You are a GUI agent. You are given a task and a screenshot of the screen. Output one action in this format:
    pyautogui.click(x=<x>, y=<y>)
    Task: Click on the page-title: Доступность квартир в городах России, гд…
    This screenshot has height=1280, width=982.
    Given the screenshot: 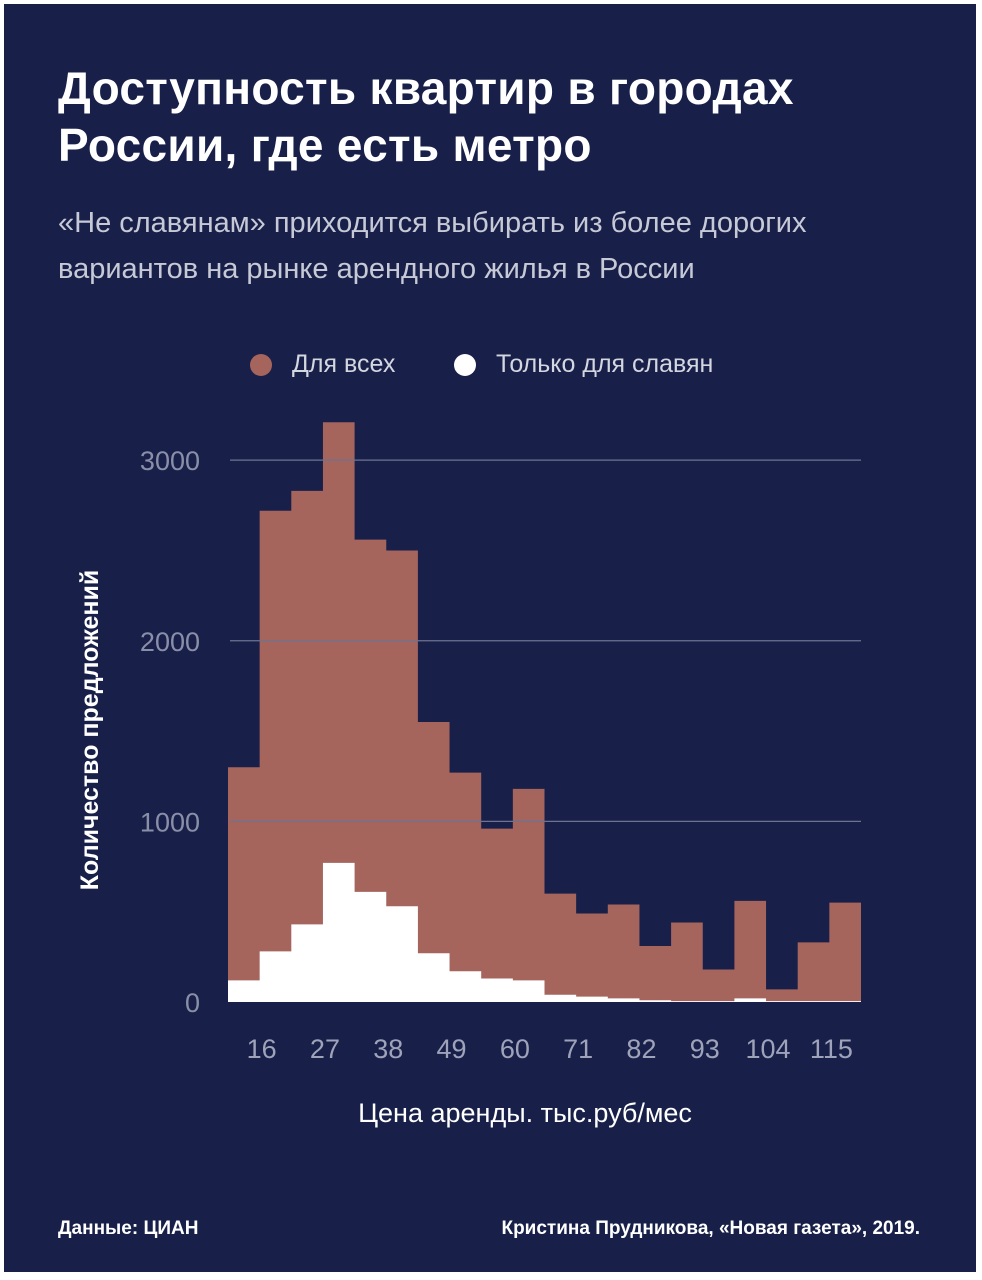 What is the action you would take?
    pyautogui.click(x=508, y=117)
    